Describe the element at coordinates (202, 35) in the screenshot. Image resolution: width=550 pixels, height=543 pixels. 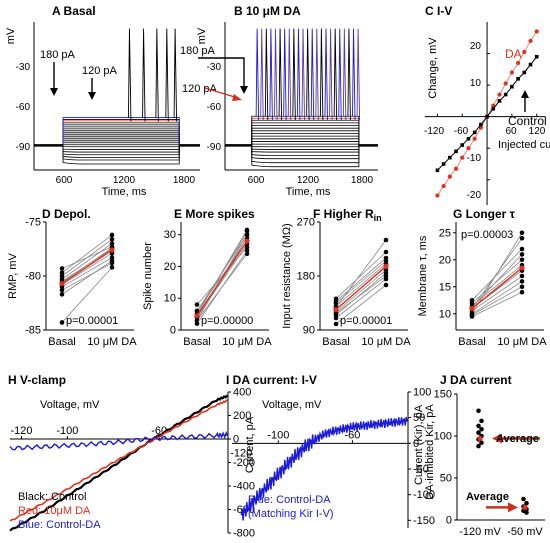
I see `panel-b-ylabel: mV` at that location.